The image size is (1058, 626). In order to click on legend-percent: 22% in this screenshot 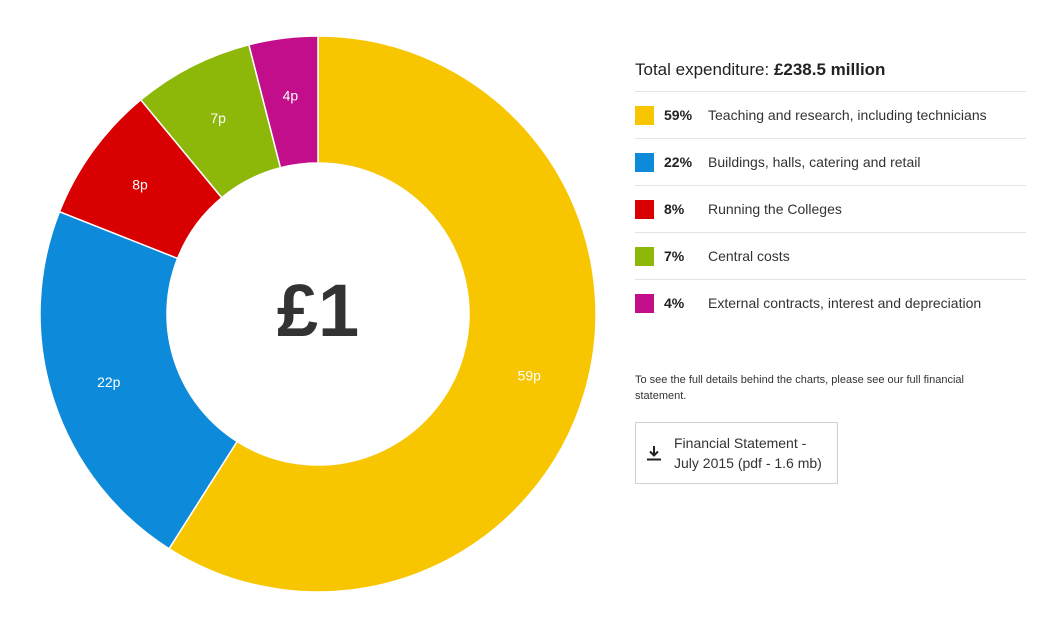, I will do `click(678, 162)`.